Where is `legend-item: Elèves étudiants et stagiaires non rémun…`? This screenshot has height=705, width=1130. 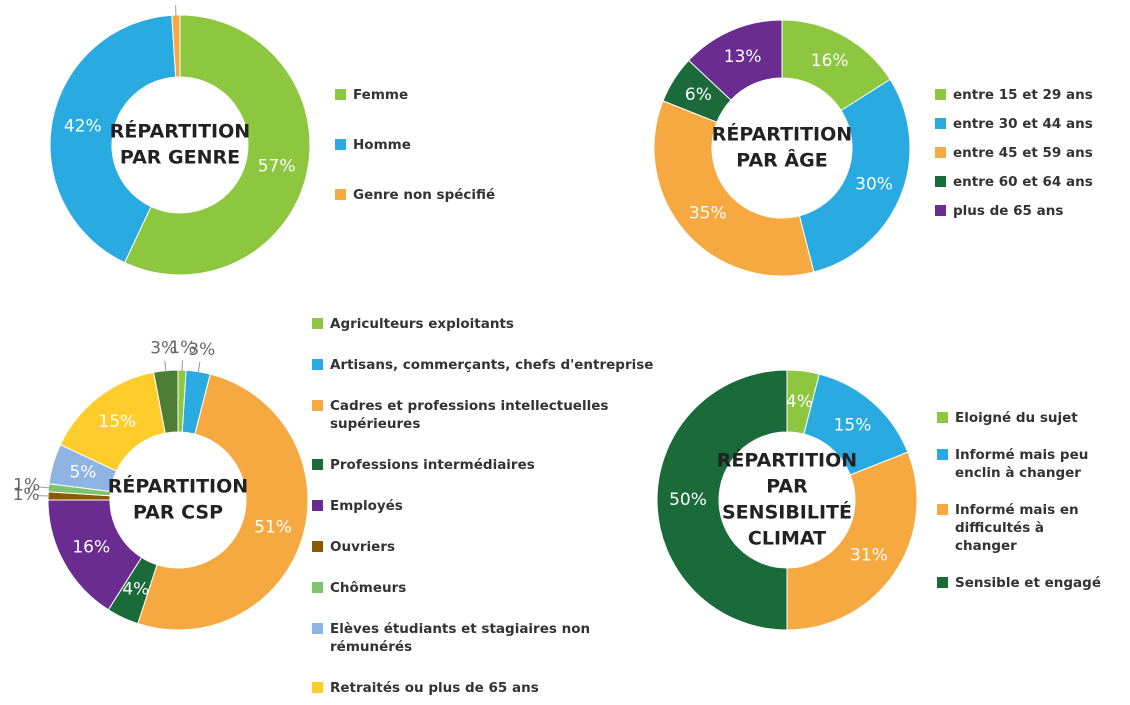
legend-item: Elèves étudiants et stagiaires non rémun… is located at coordinates (492, 638).